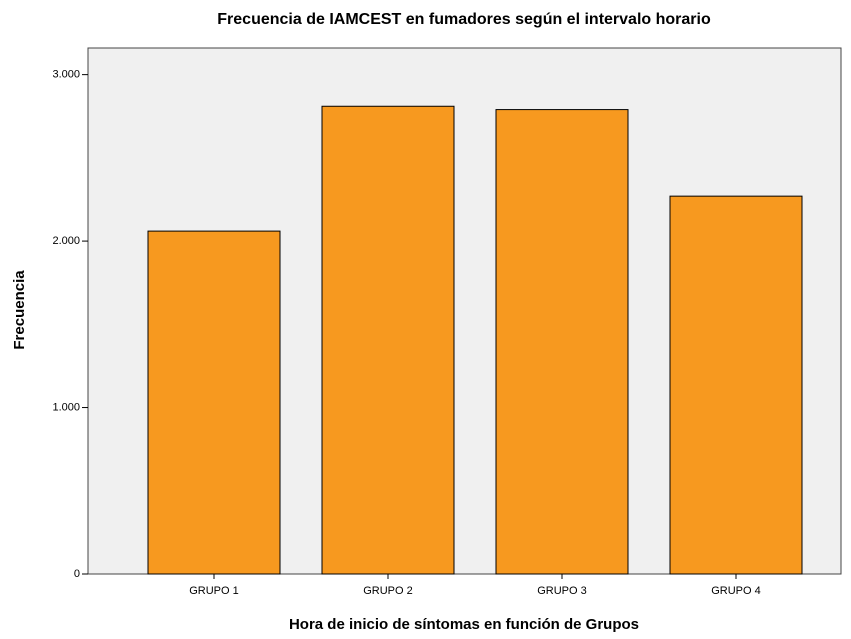 The height and width of the screenshot is (639, 851). What do you see at coordinates (736, 591) in the screenshot?
I see `x-tick-label: GRUPO 4` at bounding box center [736, 591].